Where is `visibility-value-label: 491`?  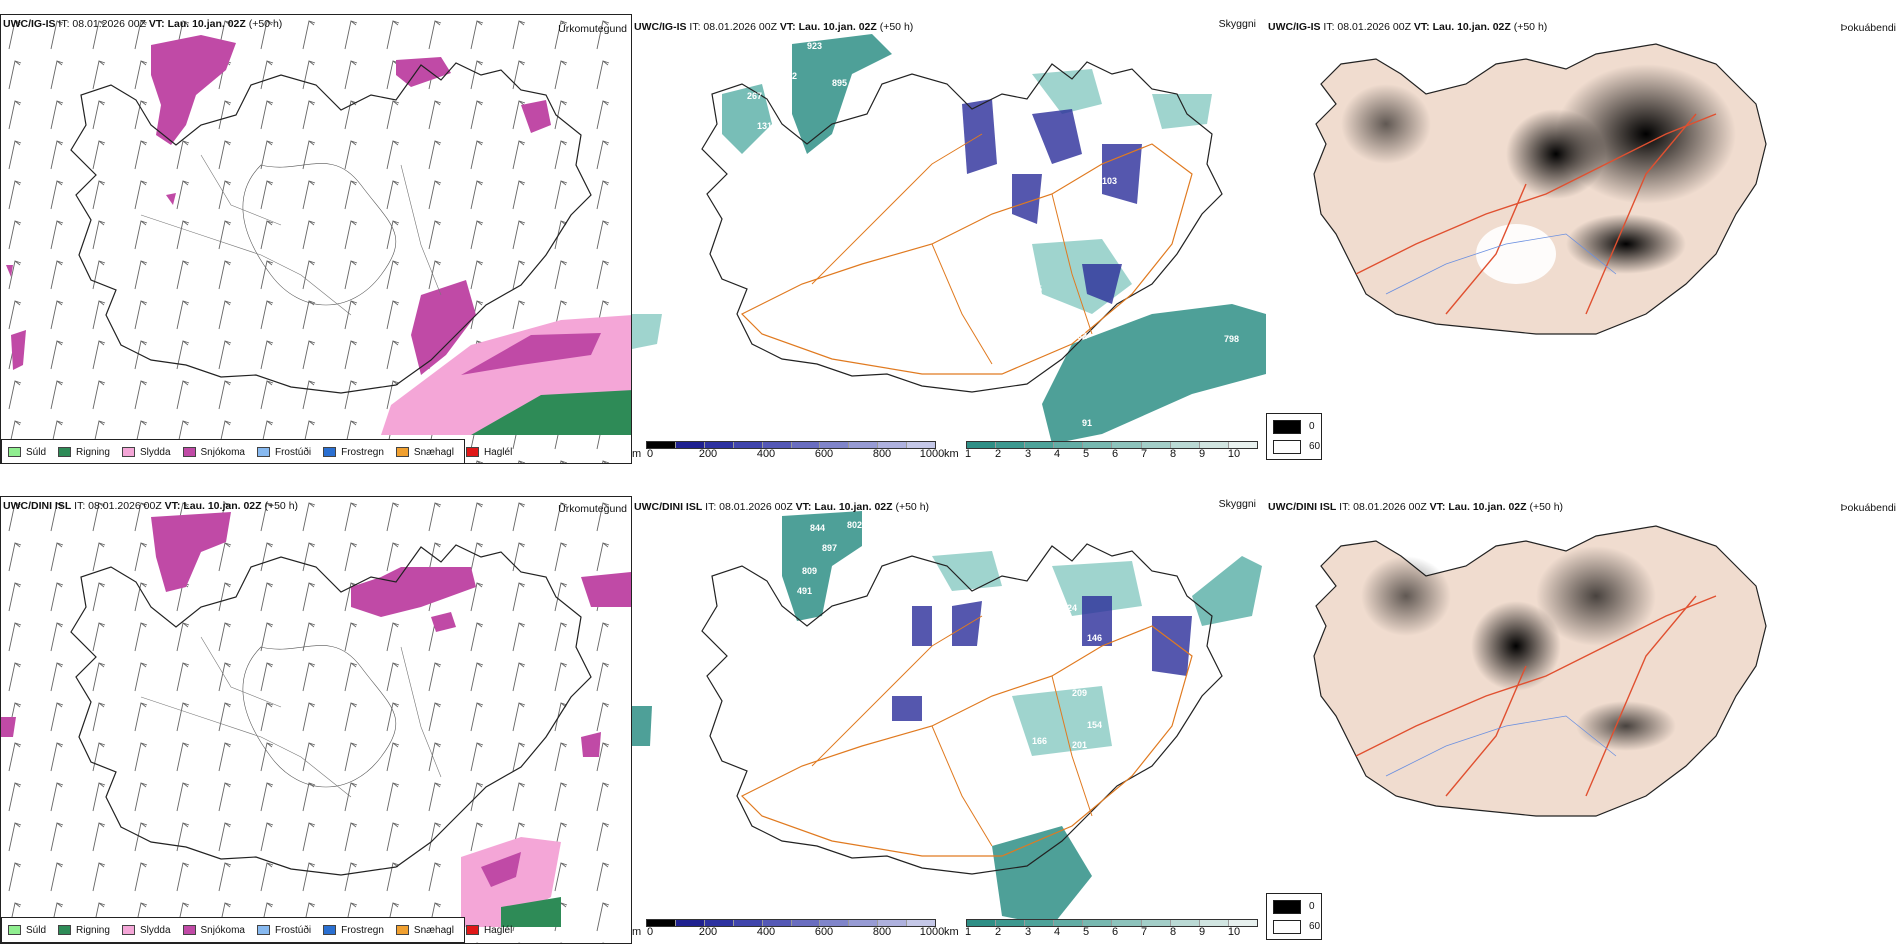 visibility-value-label: 491 is located at coordinates (804, 591).